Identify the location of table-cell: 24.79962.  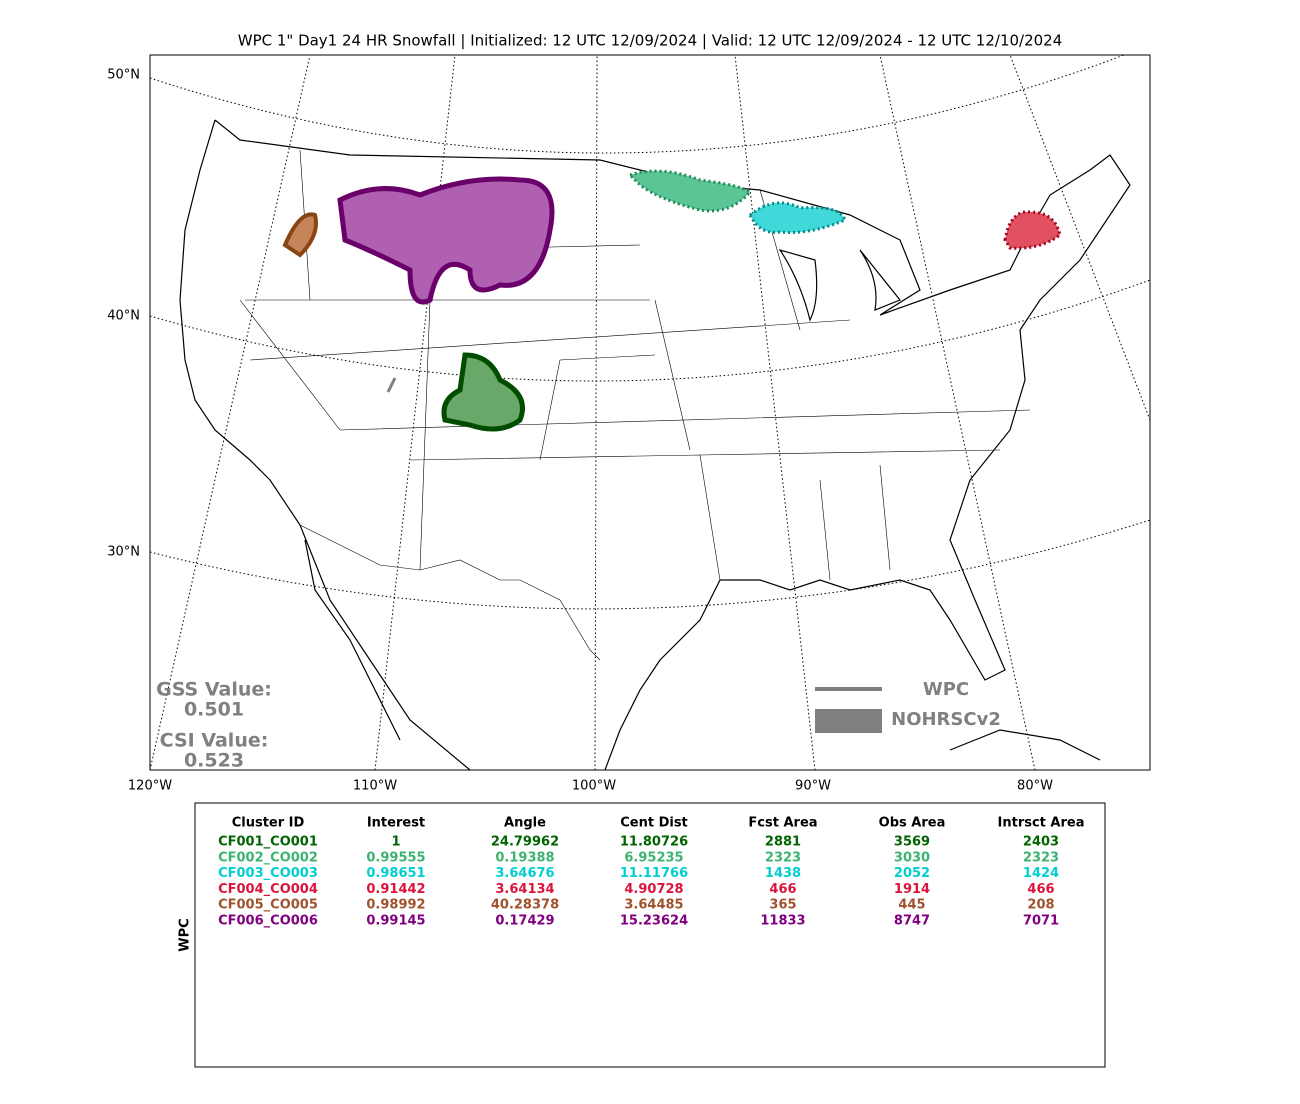
(525, 842).